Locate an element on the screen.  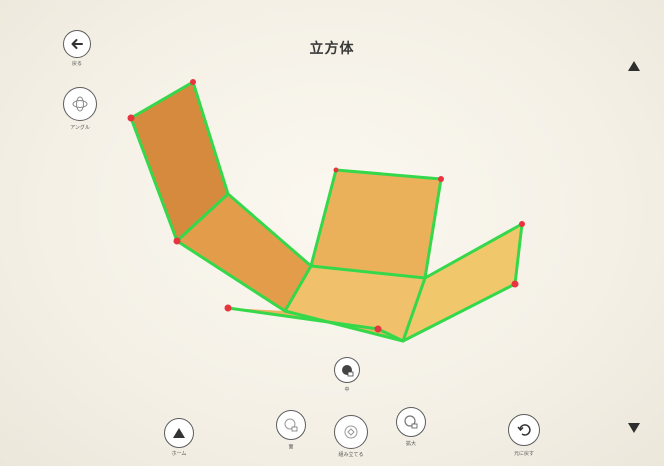
face-select-icon is located at coordinates (291, 425).